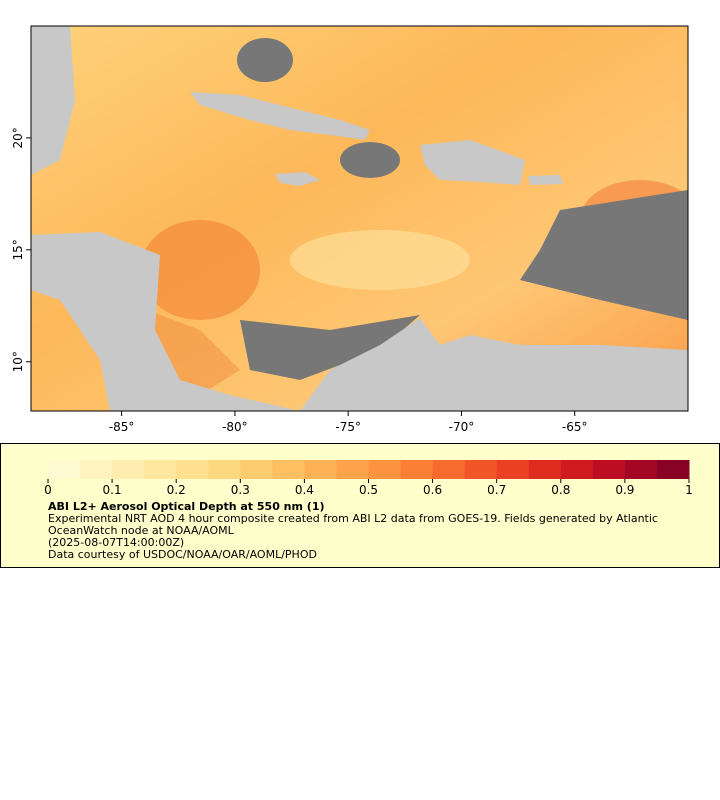  Describe the element at coordinates (122, 427) in the screenshot. I see `x-tick-label: -85°` at that location.